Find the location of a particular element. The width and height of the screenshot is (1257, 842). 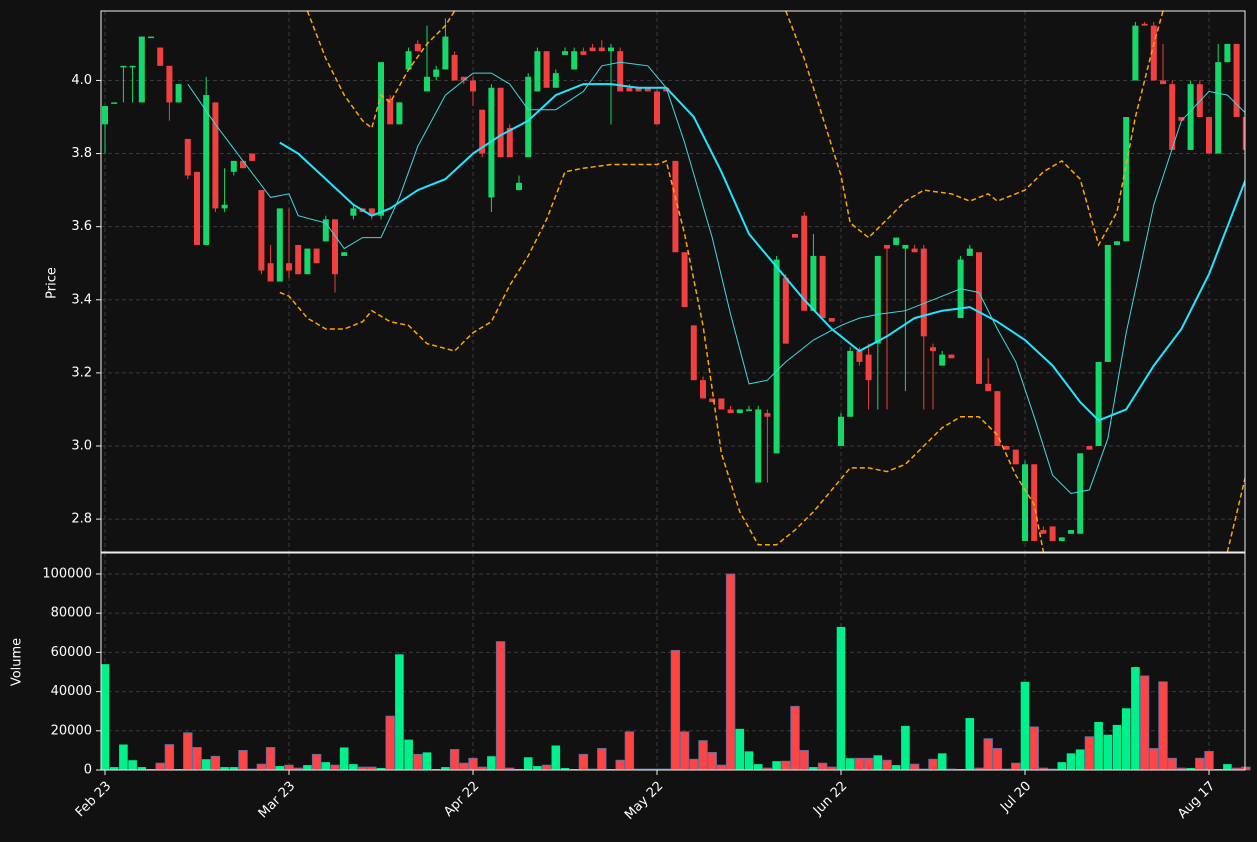

y2-tick-label: 20000 is located at coordinates (71, 730).